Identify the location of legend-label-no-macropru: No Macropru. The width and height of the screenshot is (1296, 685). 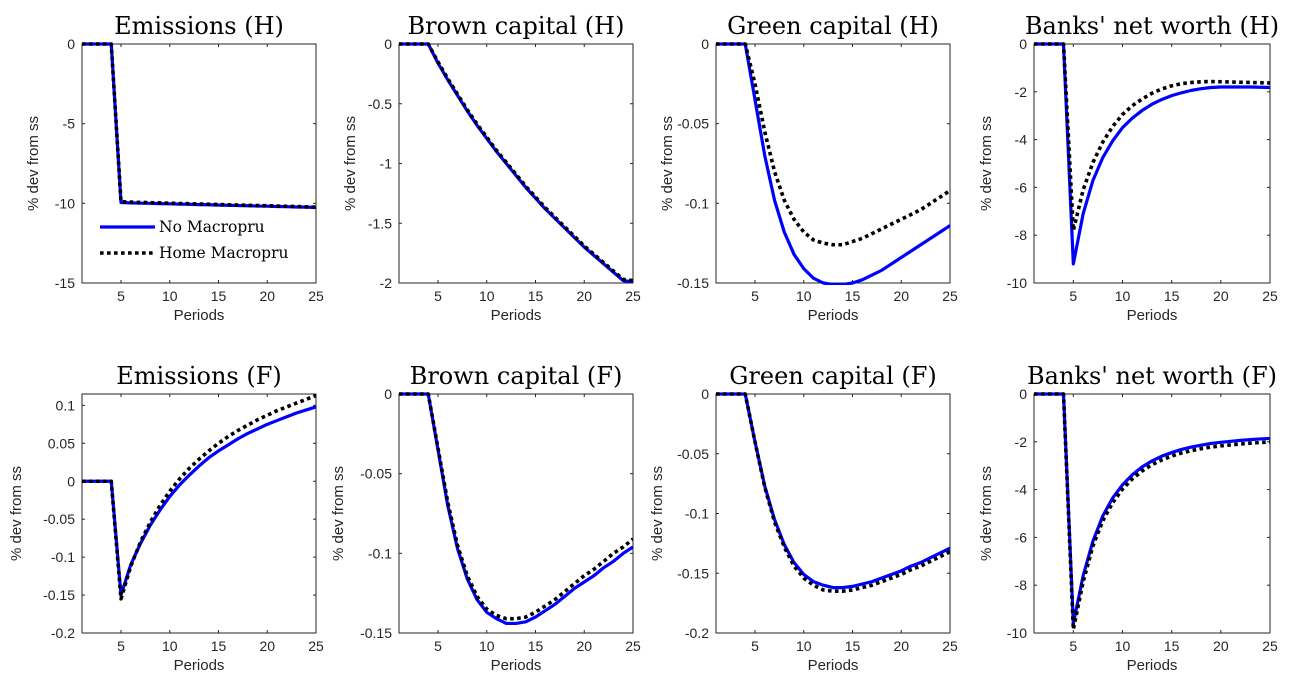
(212, 227).